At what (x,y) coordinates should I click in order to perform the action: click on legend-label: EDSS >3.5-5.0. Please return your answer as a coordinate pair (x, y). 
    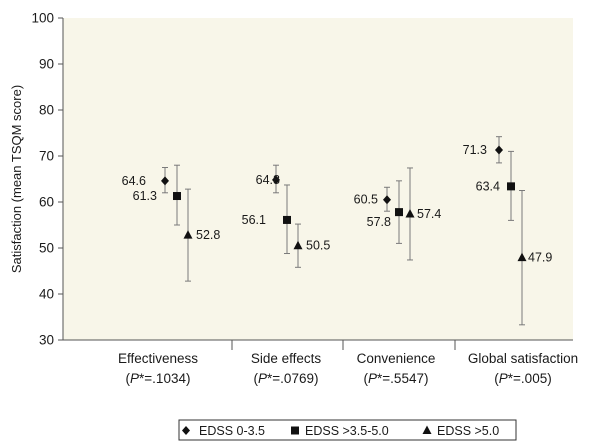
    Looking at the image, I should click on (347, 431).